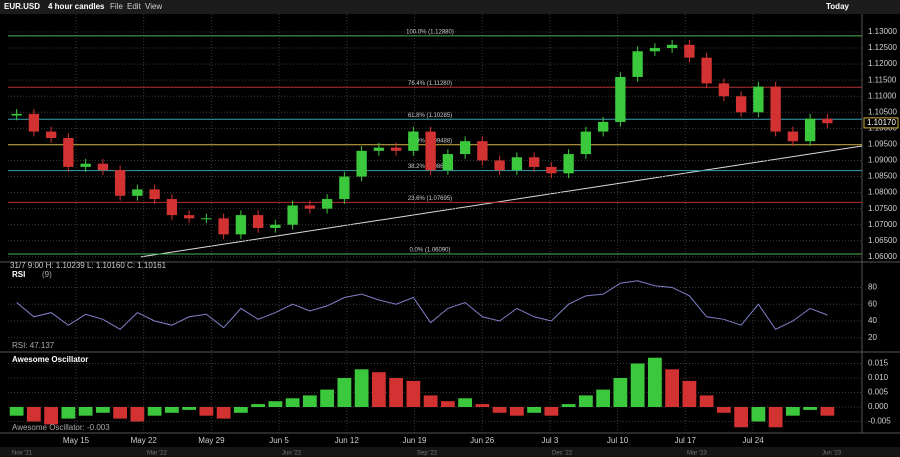  Describe the element at coordinates (430, 116) in the screenshot. I see `fib-label: 61.8% (1.10285)` at that location.